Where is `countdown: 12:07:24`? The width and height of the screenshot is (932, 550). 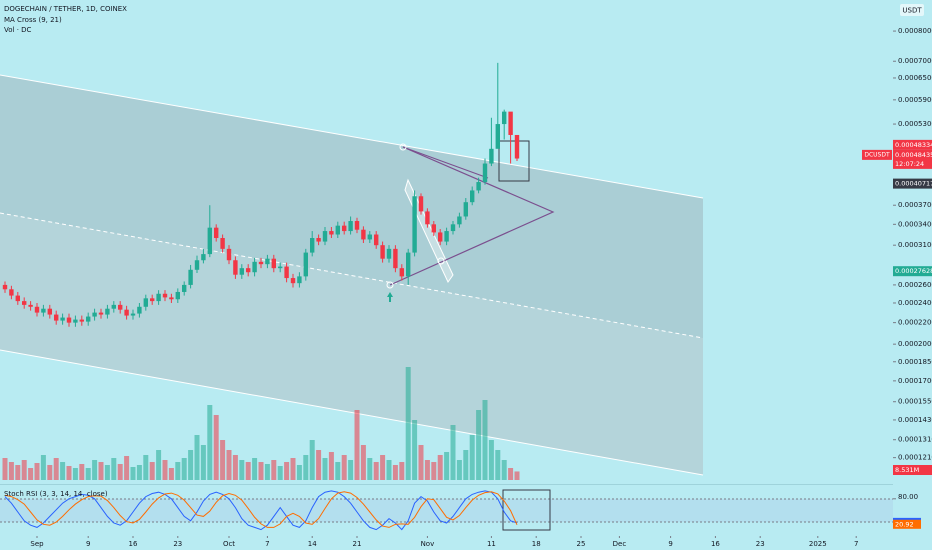 countdown: 12:07:24 is located at coordinates (909, 164).